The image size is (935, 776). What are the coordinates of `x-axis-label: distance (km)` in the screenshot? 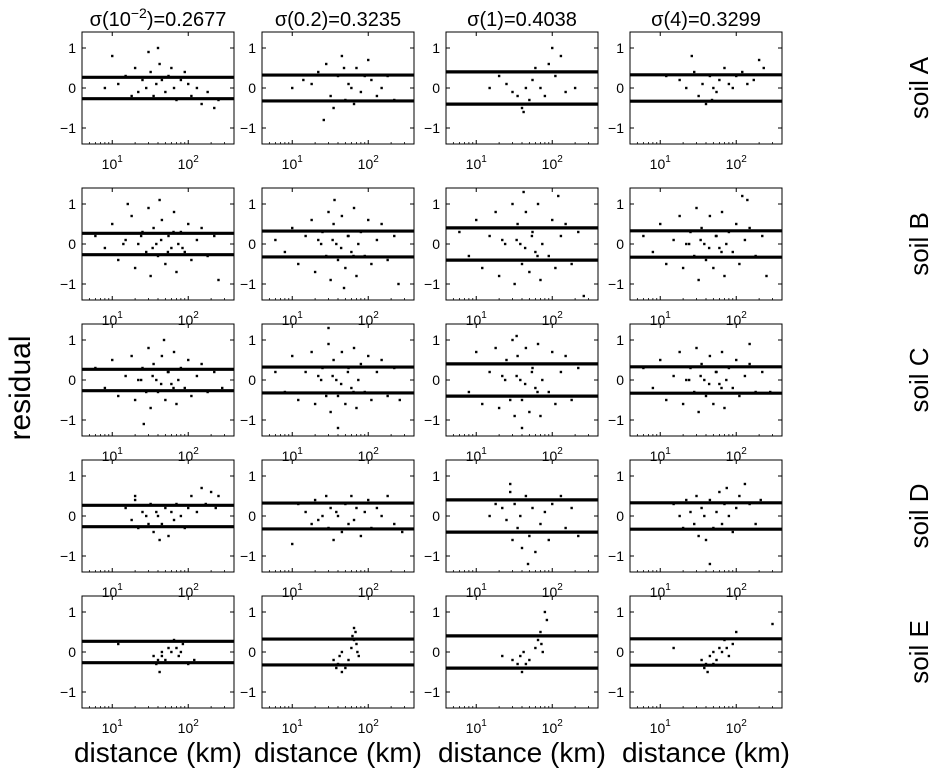 It's located at (522, 752).